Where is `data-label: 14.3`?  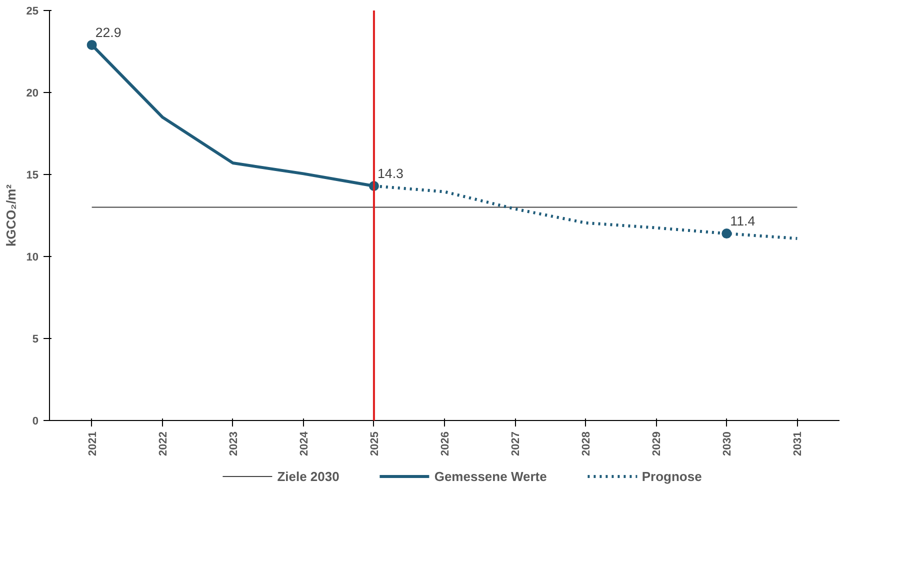 data-label: 14.3 is located at coordinates (390, 173).